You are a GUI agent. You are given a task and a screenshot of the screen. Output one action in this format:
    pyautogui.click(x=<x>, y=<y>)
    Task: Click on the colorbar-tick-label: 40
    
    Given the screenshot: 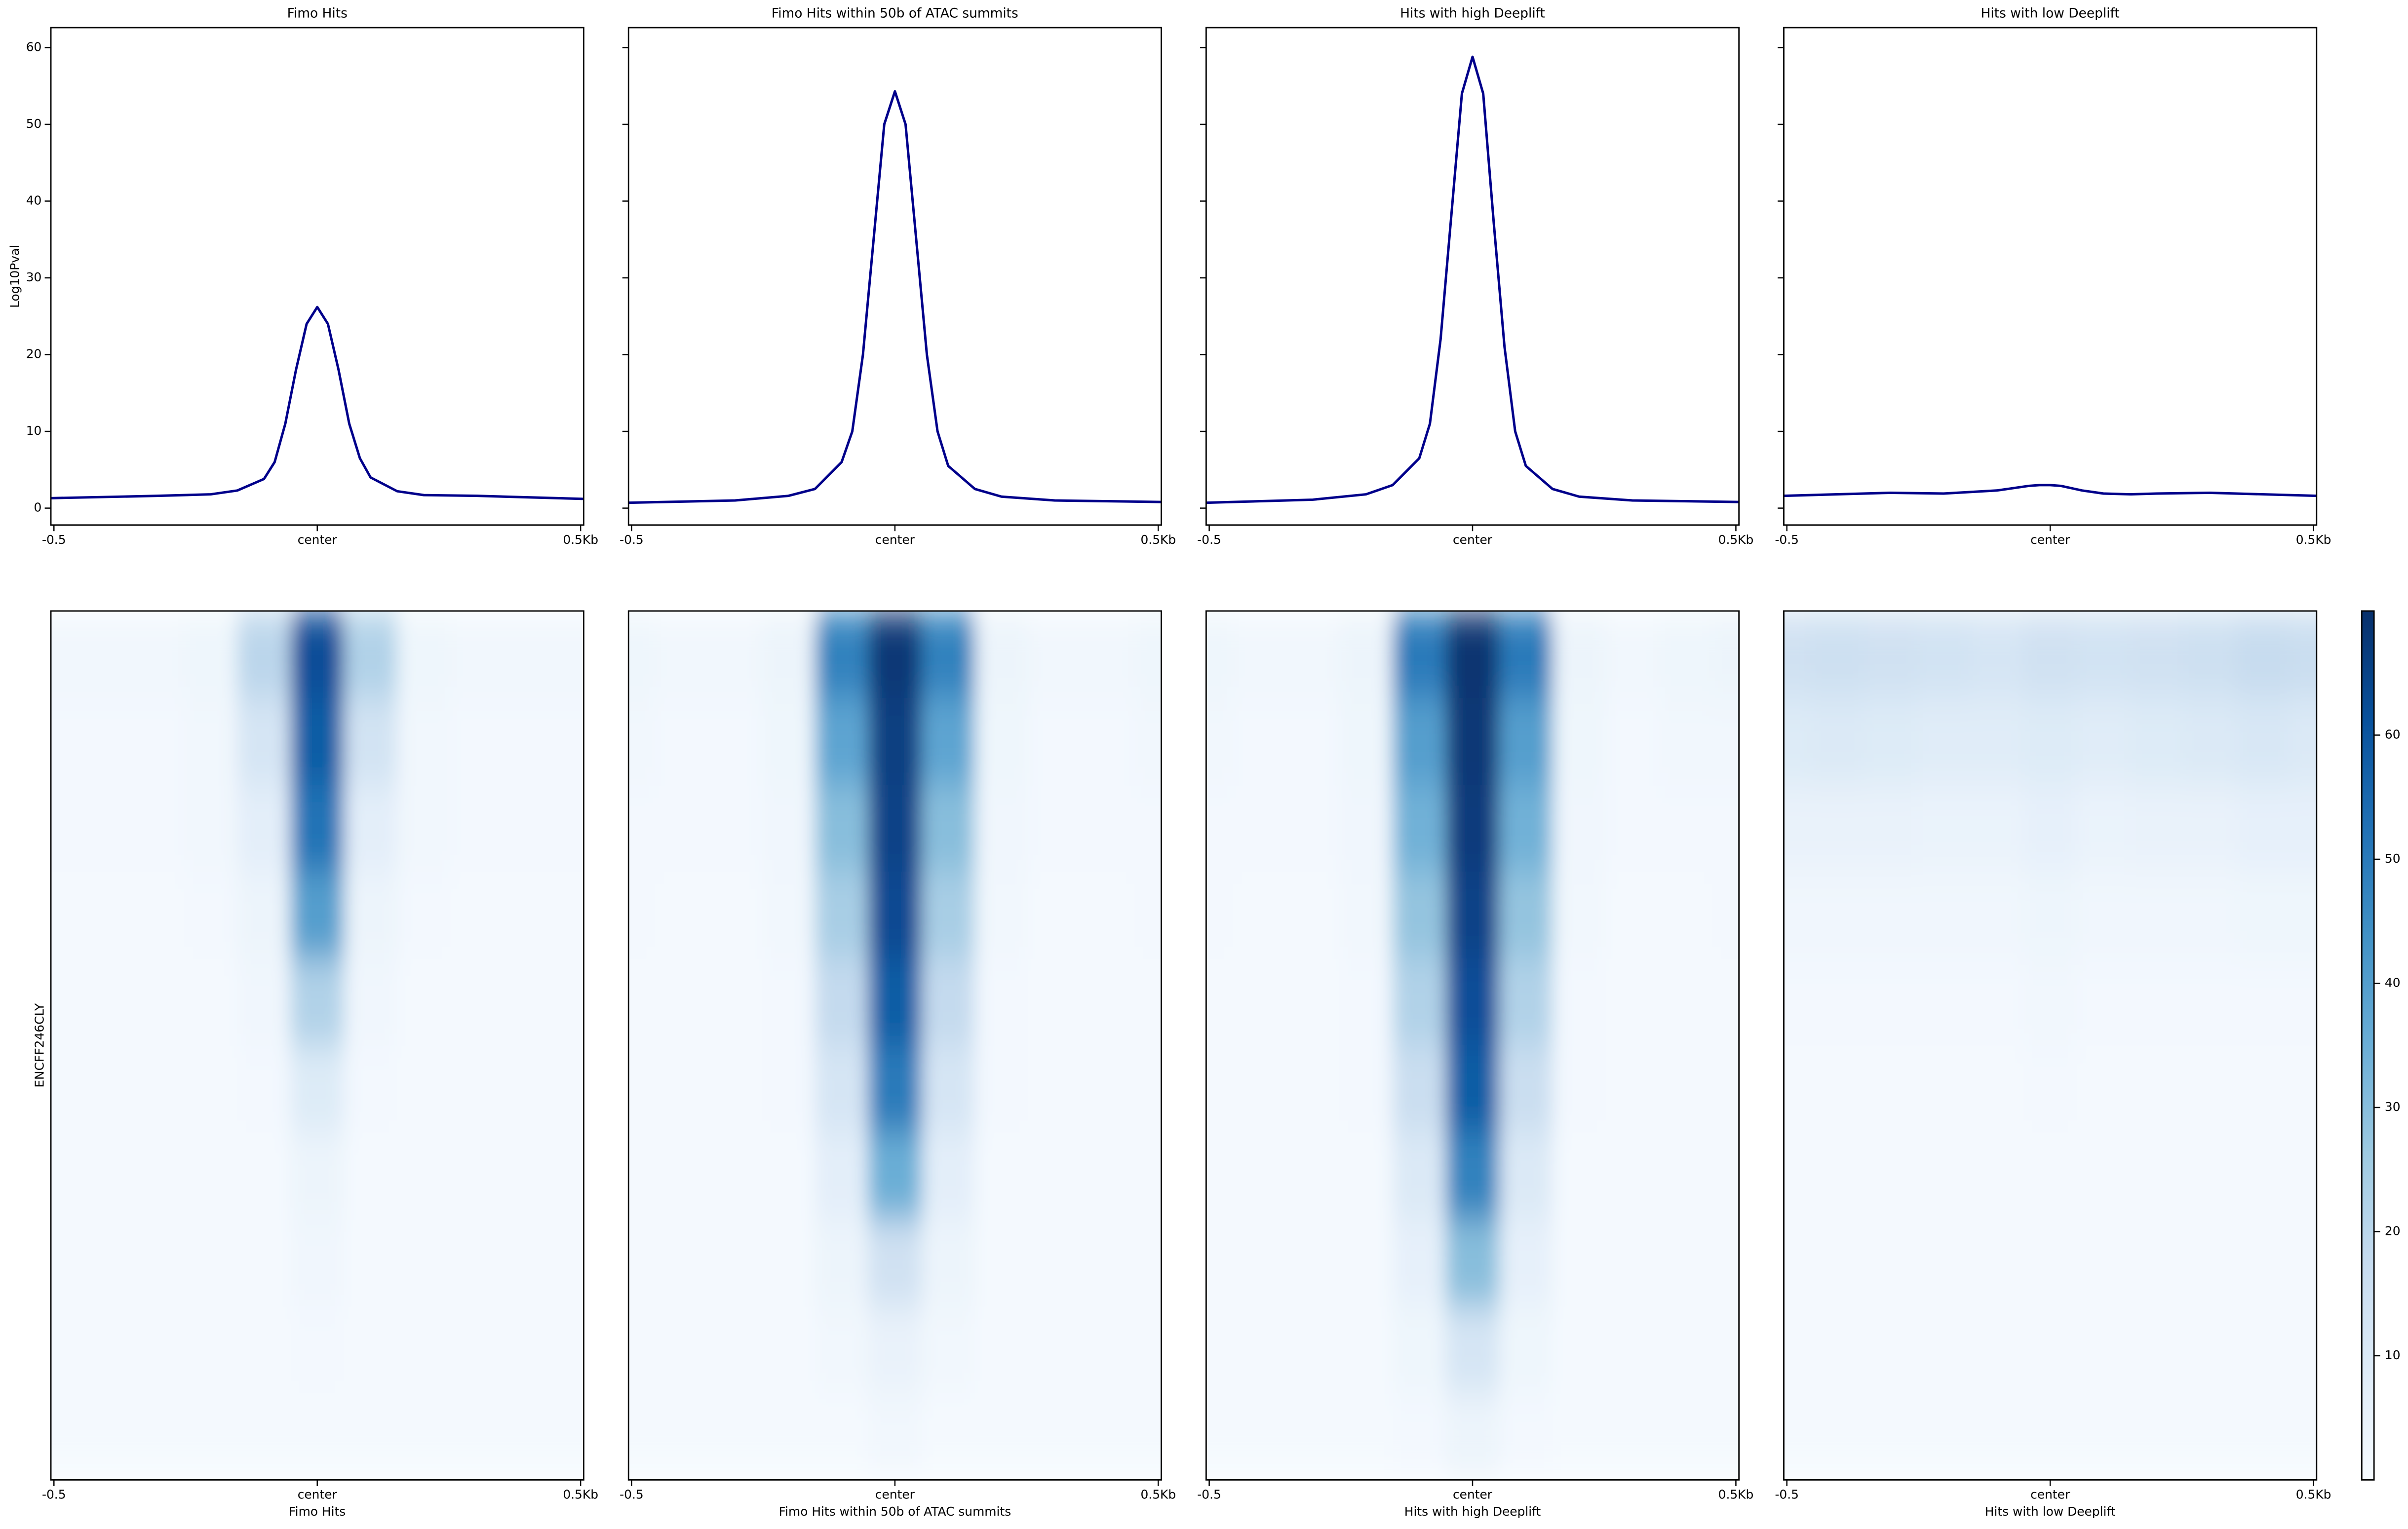 What is the action you would take?
    pyautogui.click(x=2393, y=982)
    